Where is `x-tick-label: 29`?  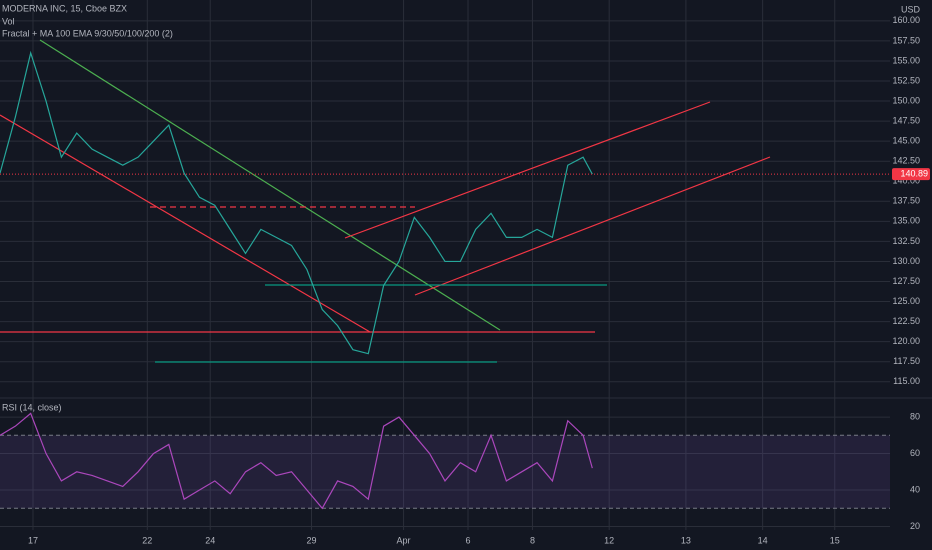 x-tick-label: 29 is located at coordinates (311, 540).